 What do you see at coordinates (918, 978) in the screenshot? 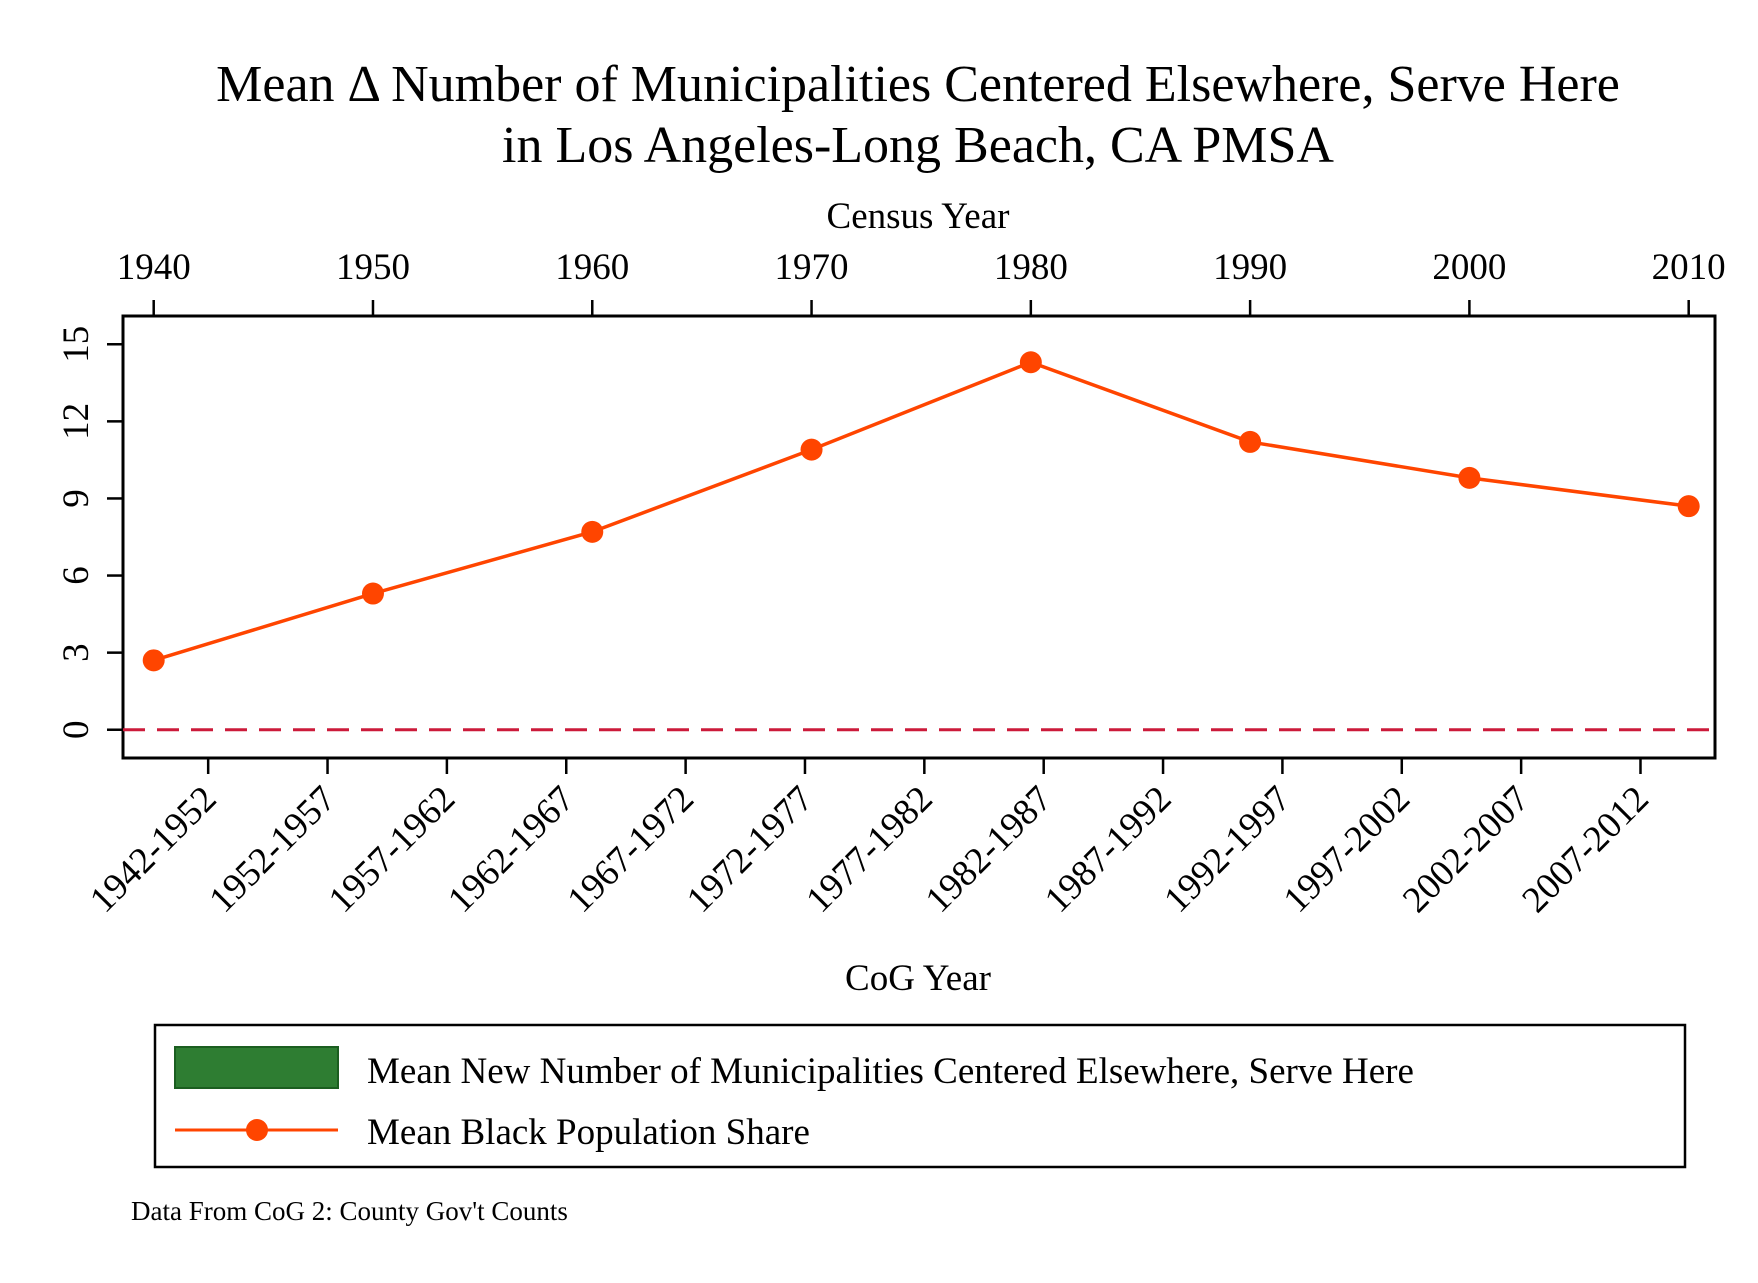
I see `bottom-axis-title: CoG Year` at bounding box center [918, 978].